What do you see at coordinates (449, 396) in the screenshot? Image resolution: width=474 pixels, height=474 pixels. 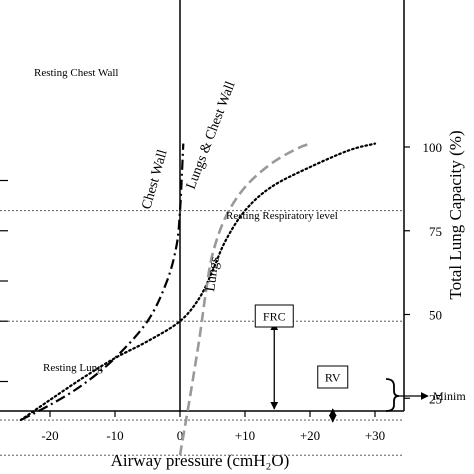 I see `minimal-volume-label: Minim` at bounding box center [449, 396].